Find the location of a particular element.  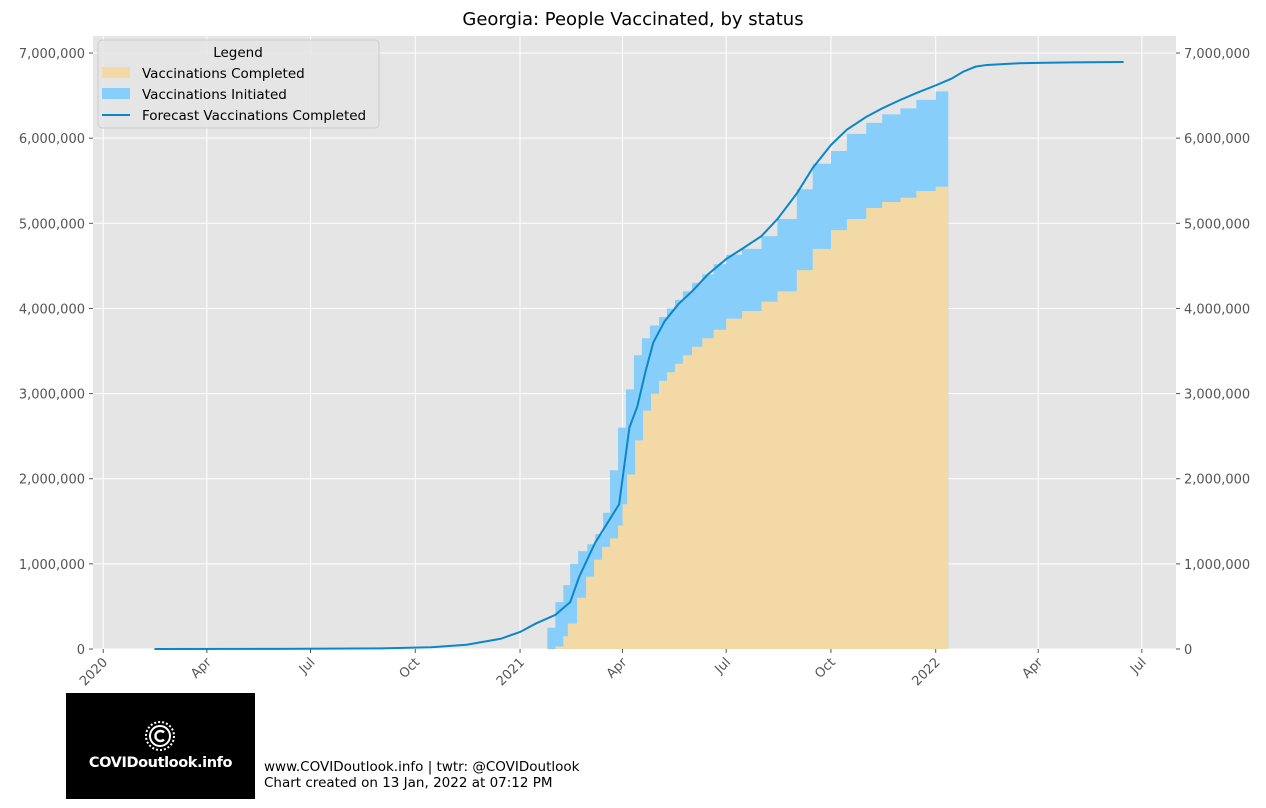

y-tick-label-left: 1,000,000 is located at coordinates (52, 565).